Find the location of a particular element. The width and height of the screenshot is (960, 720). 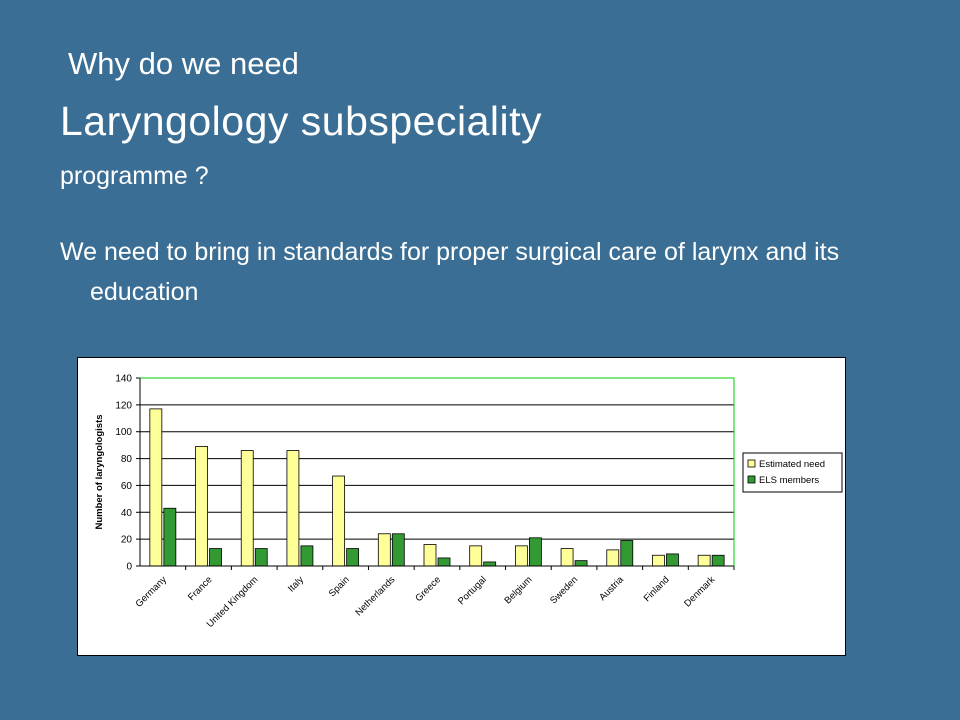

x-category-label: France is located at coordinates (200, 588).